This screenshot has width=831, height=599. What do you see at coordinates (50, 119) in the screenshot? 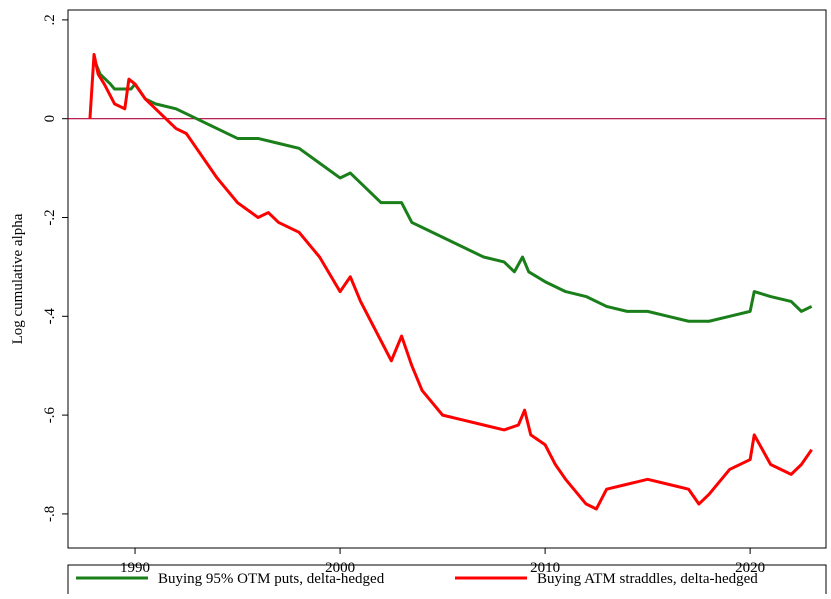
I see `y-tick-label: 0` at bounding box center [50, 119].